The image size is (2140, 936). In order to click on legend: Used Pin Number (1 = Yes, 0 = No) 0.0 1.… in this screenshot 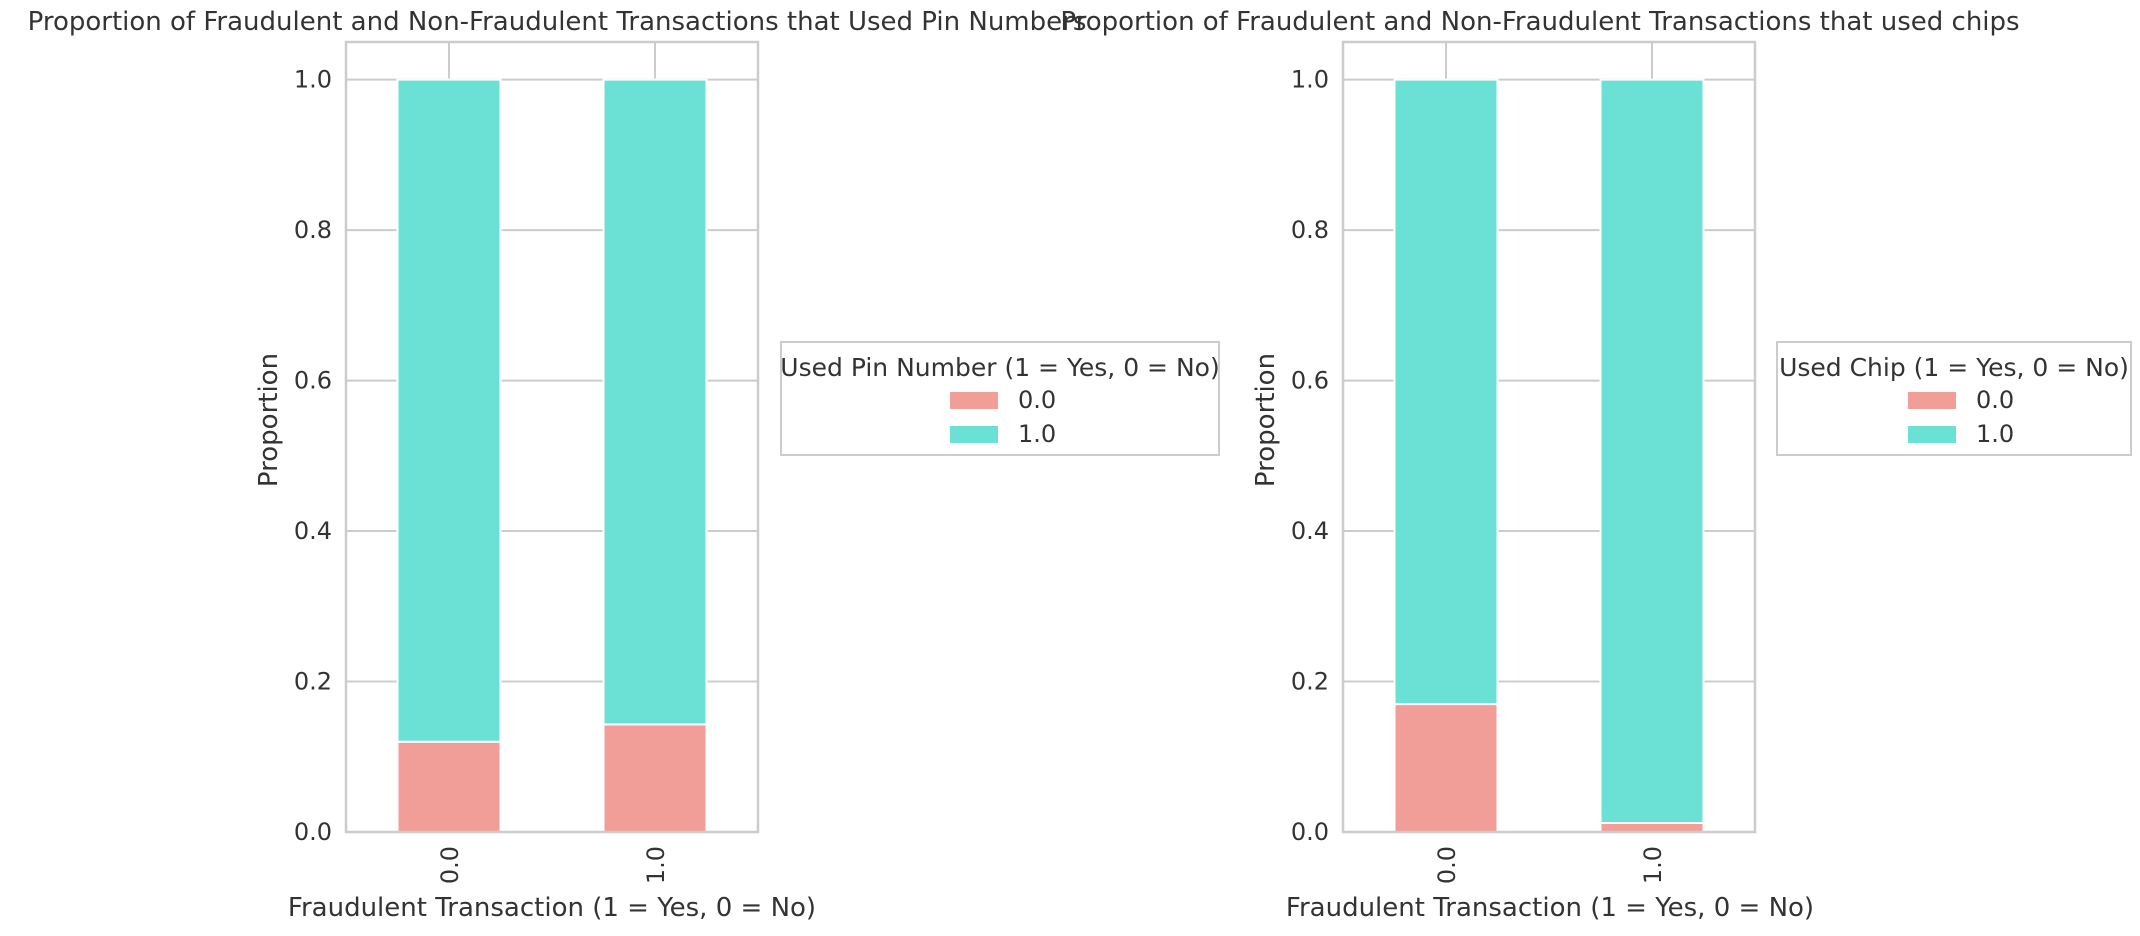, I will do `click(1000, 398)`.